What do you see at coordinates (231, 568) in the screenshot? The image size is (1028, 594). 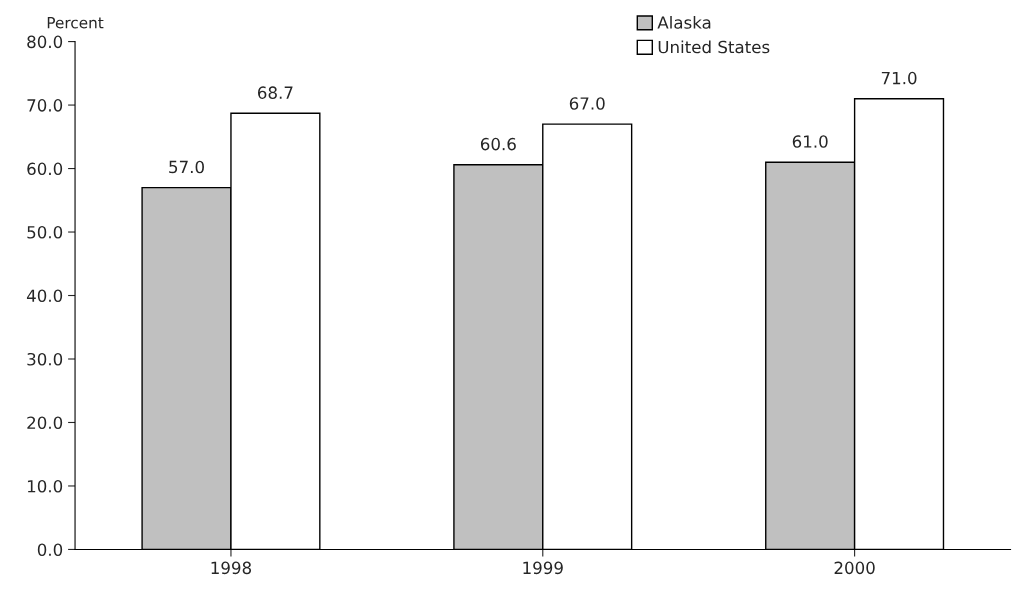 I see `x-tick-label: 1998` at bounding box center [231, 568].